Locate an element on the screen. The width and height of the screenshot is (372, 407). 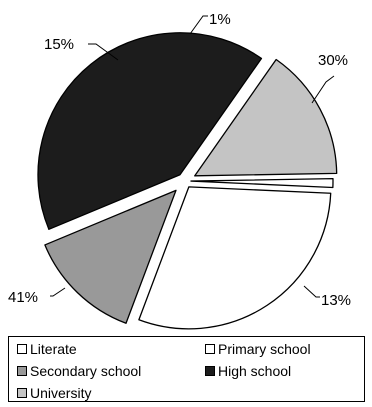
leader-line-high-school is located at coordinates (58, 292).